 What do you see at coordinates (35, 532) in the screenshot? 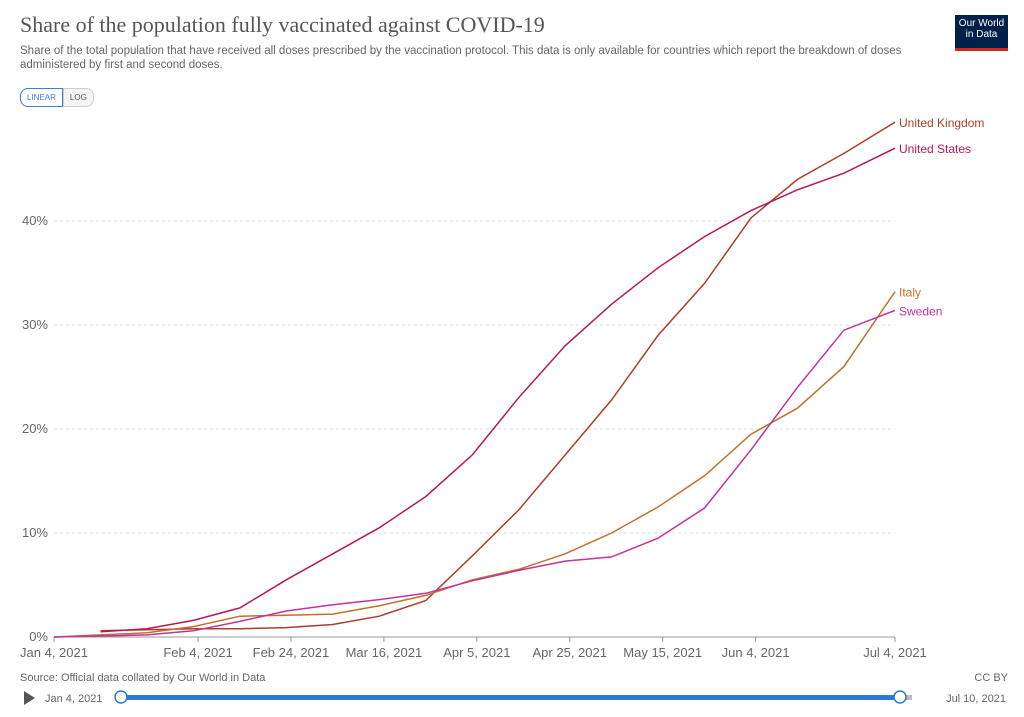
I see `y-tick-label: 10%` at bounding box center [35, 532].